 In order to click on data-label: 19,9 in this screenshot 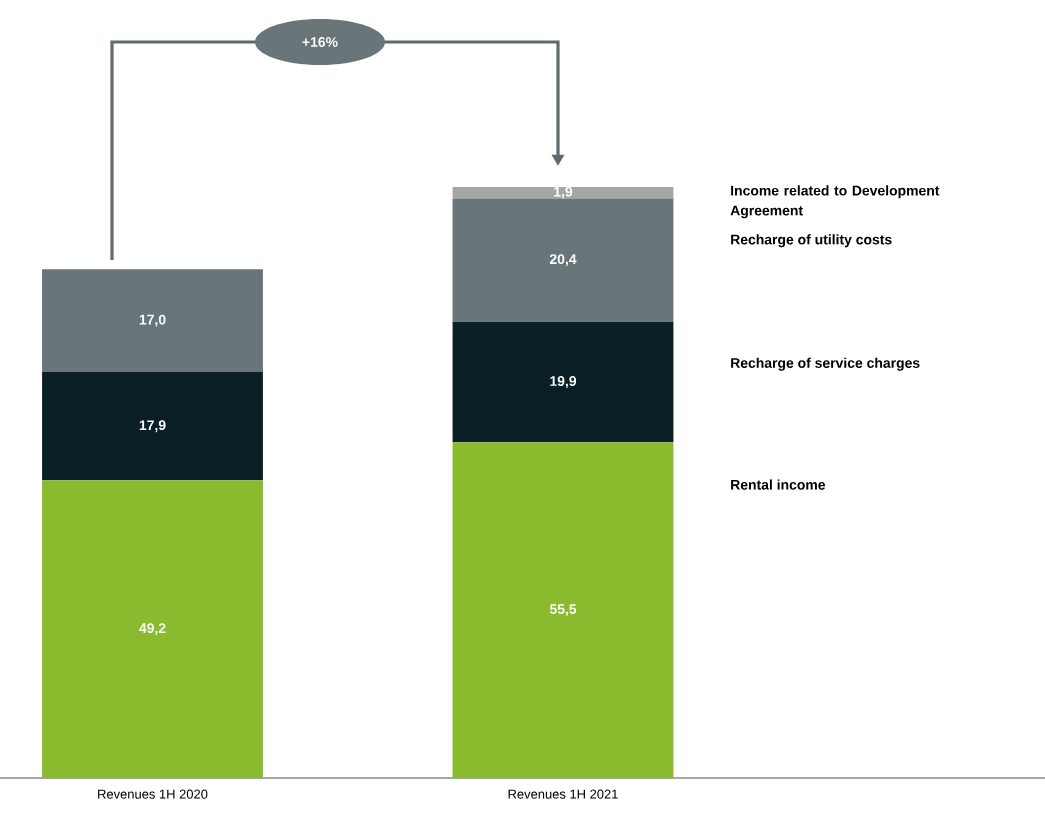, I will do `click(563, 382)`.